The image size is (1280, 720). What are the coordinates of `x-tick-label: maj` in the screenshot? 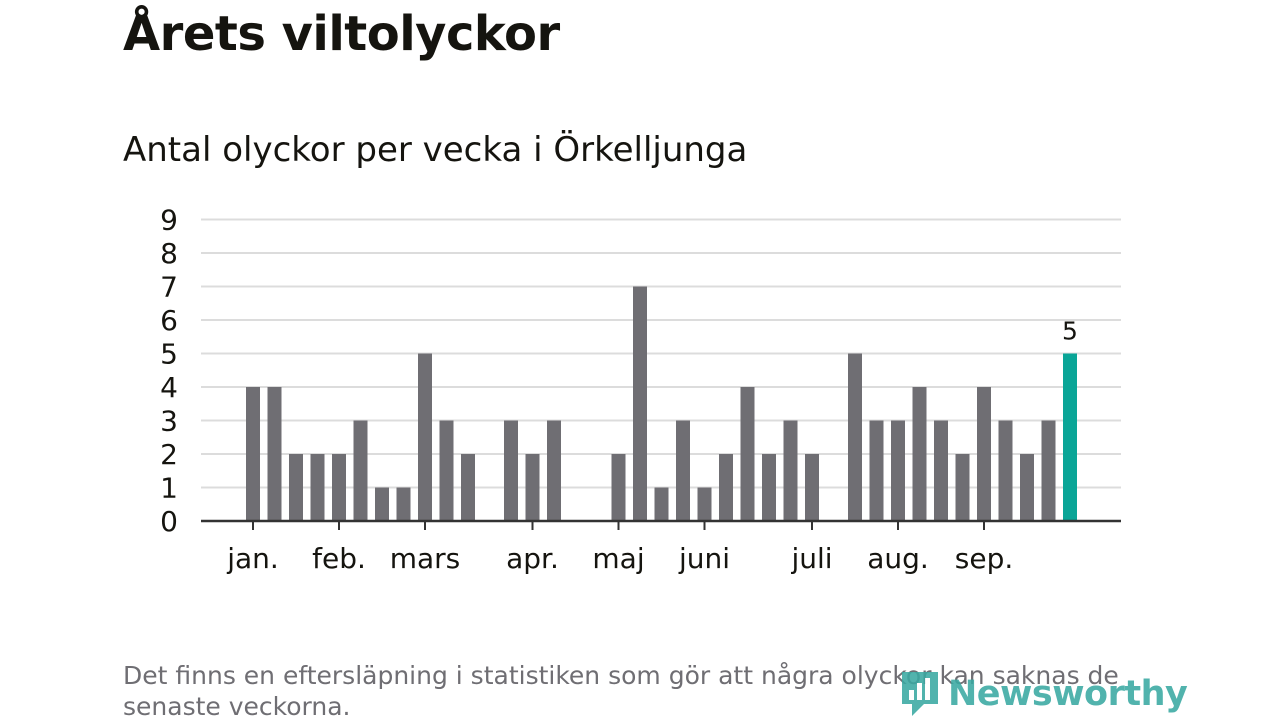 It's located at (618, 558).